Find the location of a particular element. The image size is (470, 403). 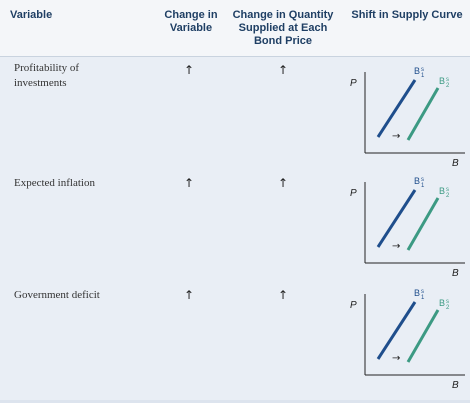

header-variable: Variable is located at coordinates (31, 15).